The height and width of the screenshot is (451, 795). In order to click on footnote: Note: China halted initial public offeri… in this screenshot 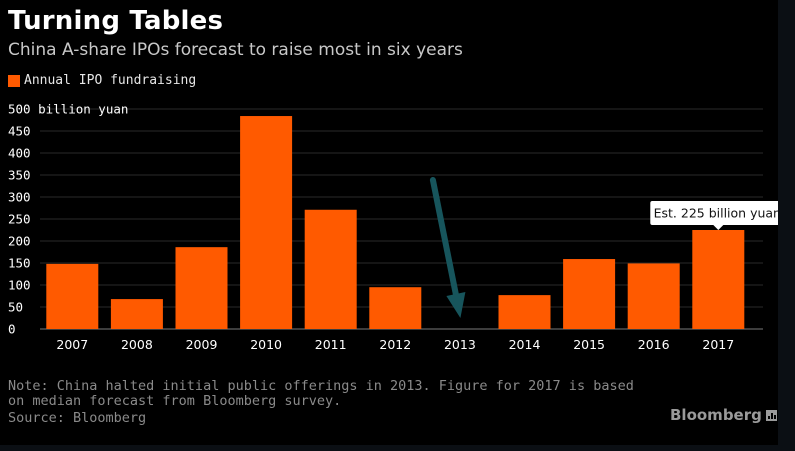, I will do `click(321, 393)`.